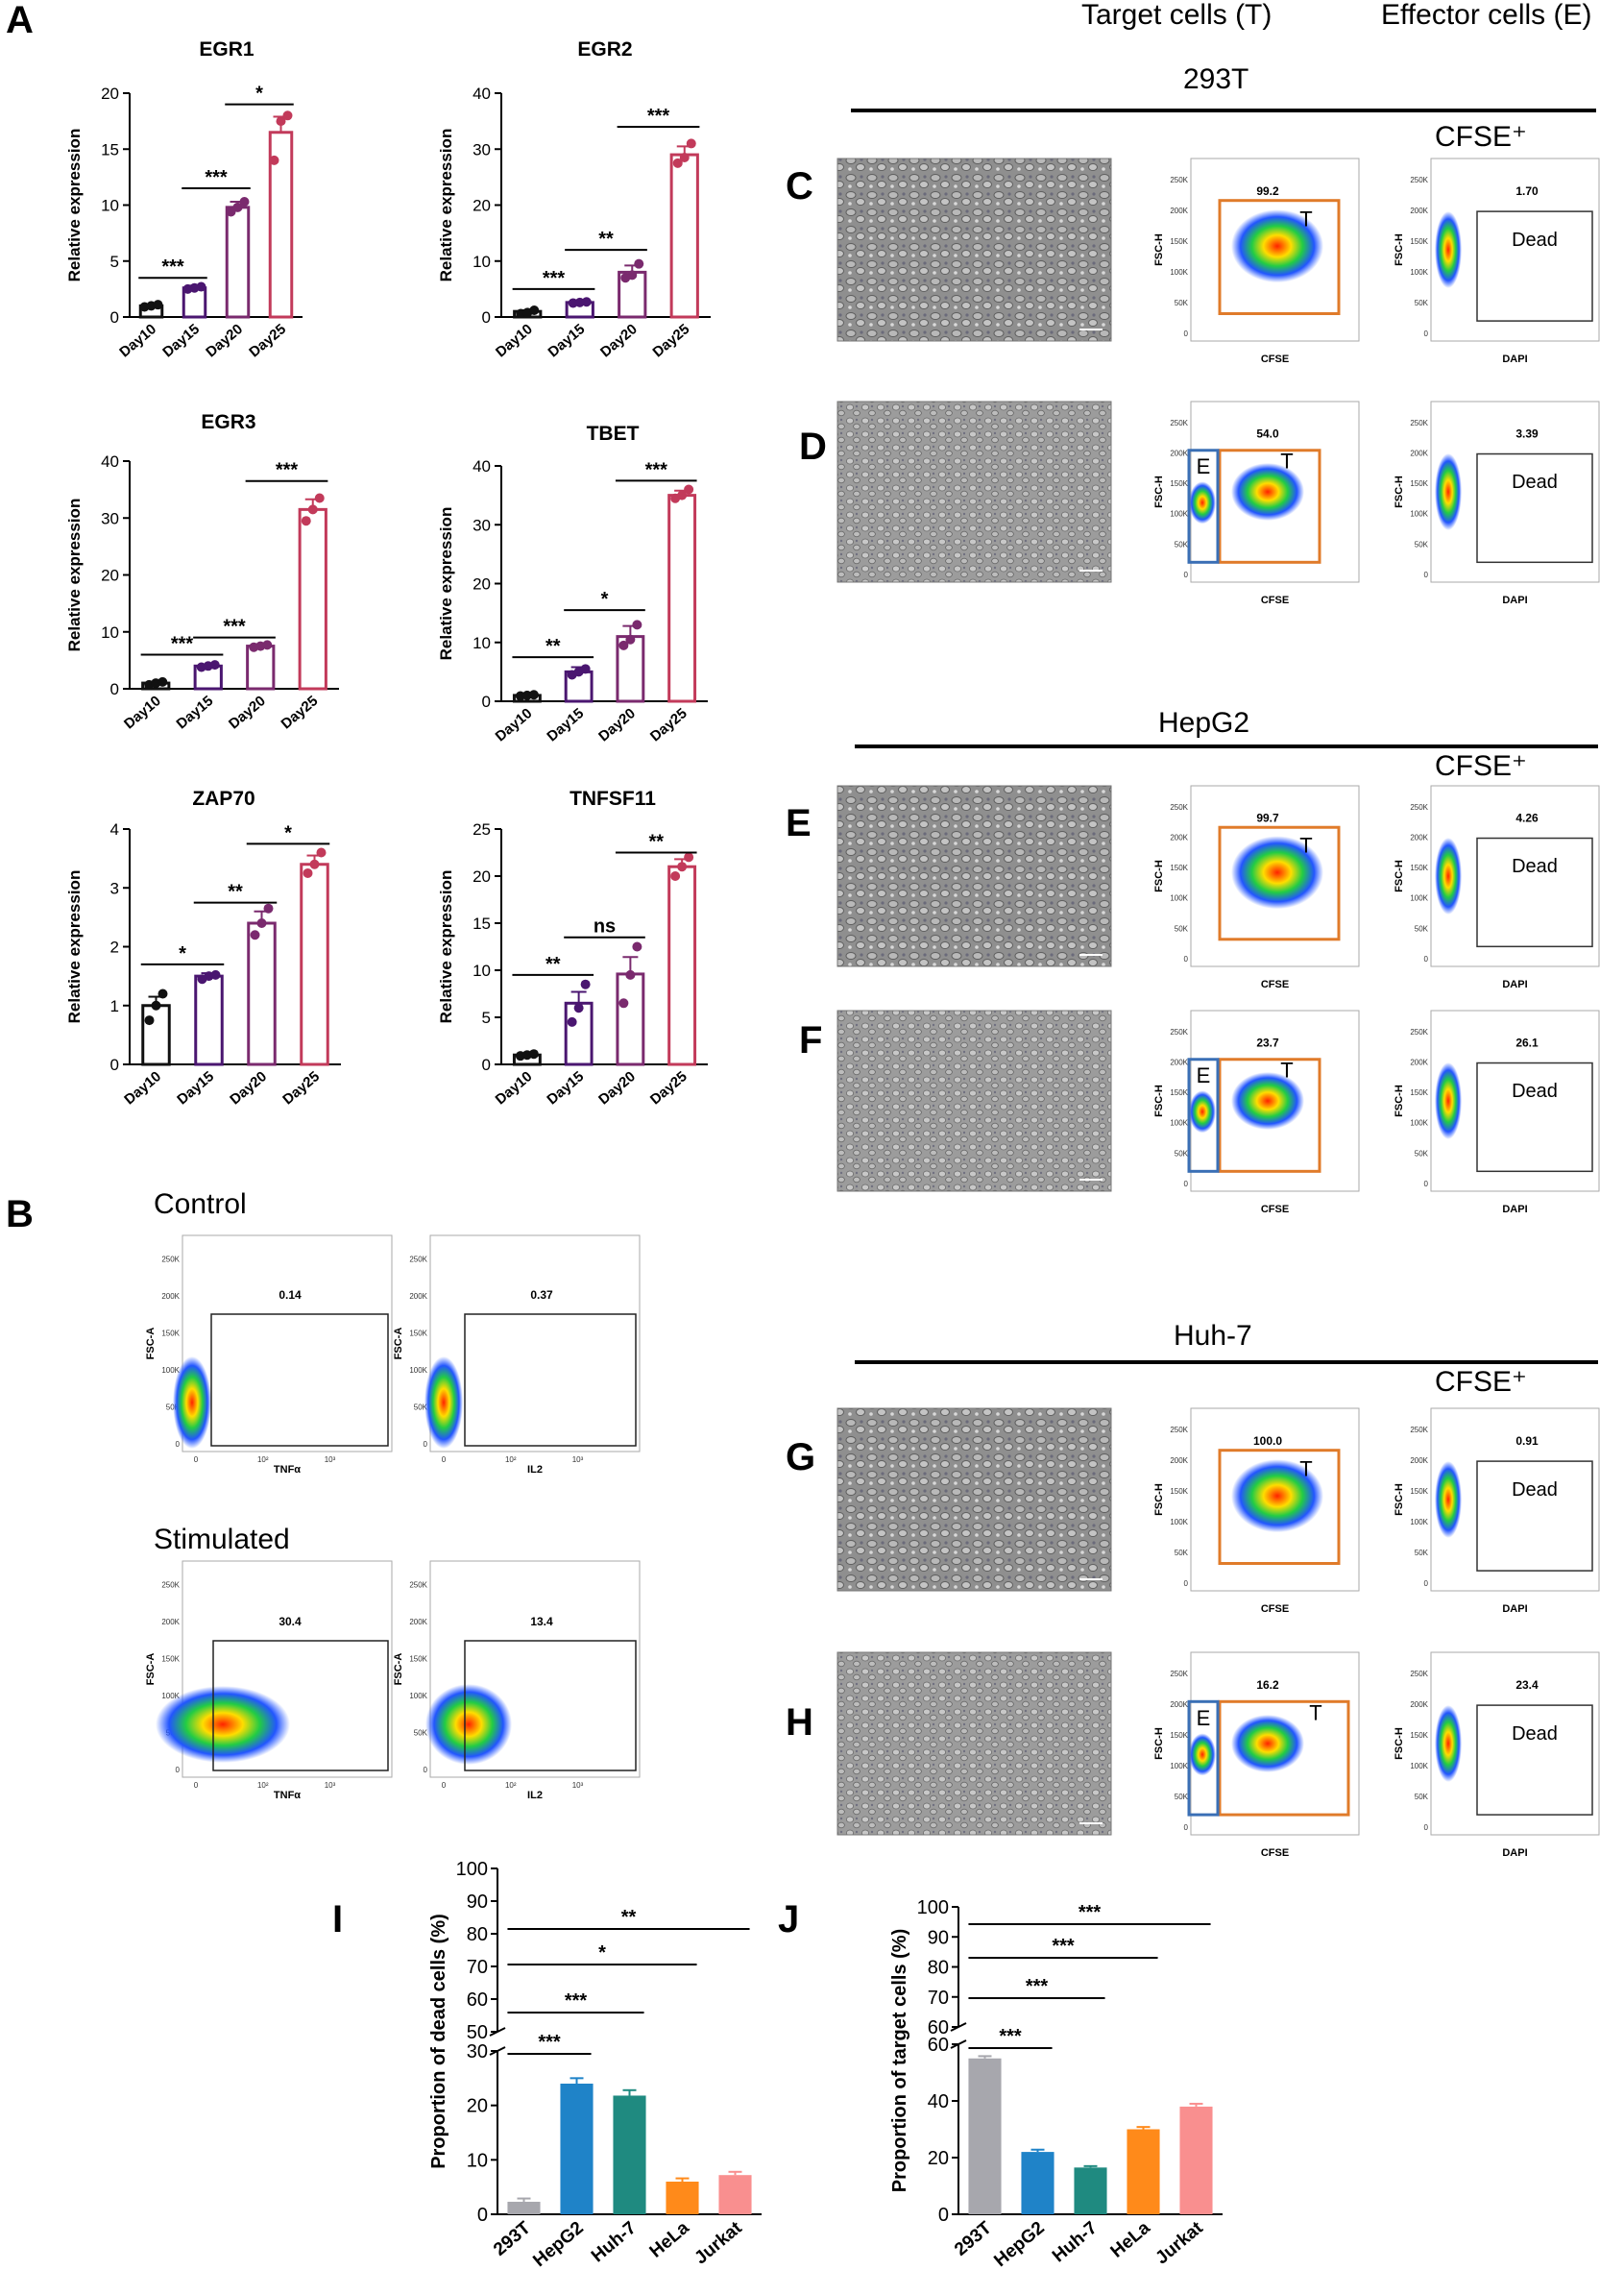 The height and width of the screenshot is (2270, 1624). What do you see at coordinates (799, 1722) in the screenshot?
I see `panel-letter-h: H` at bounding box center [799, 1722].